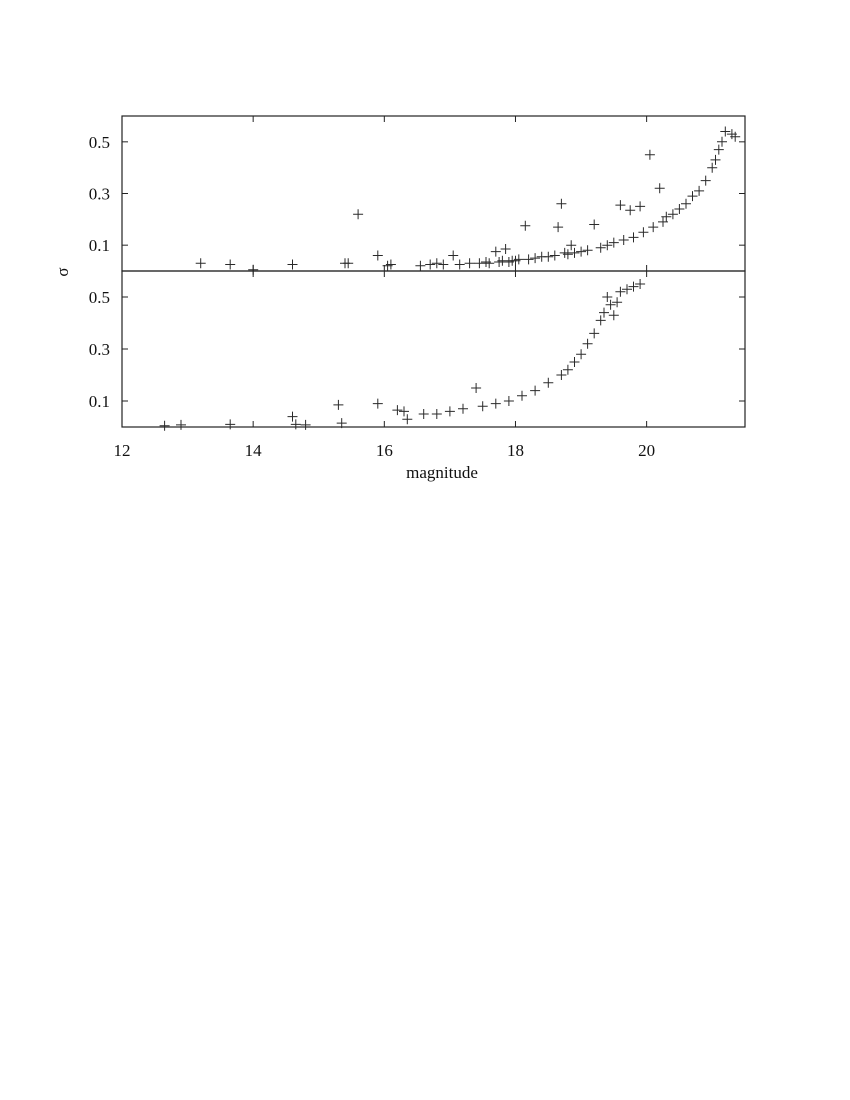 This screenshot has height=1100, width=850. I want to click on top-plot-frame, so click(433, 193).